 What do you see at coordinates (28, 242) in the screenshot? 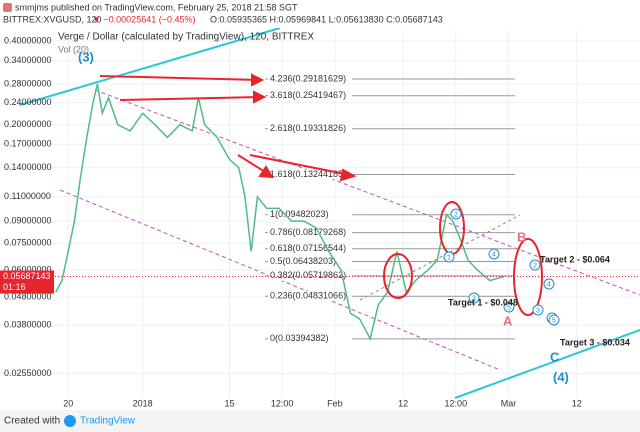
I see `y-tick-label: 0.07500000` at bounding box center [28, 242].